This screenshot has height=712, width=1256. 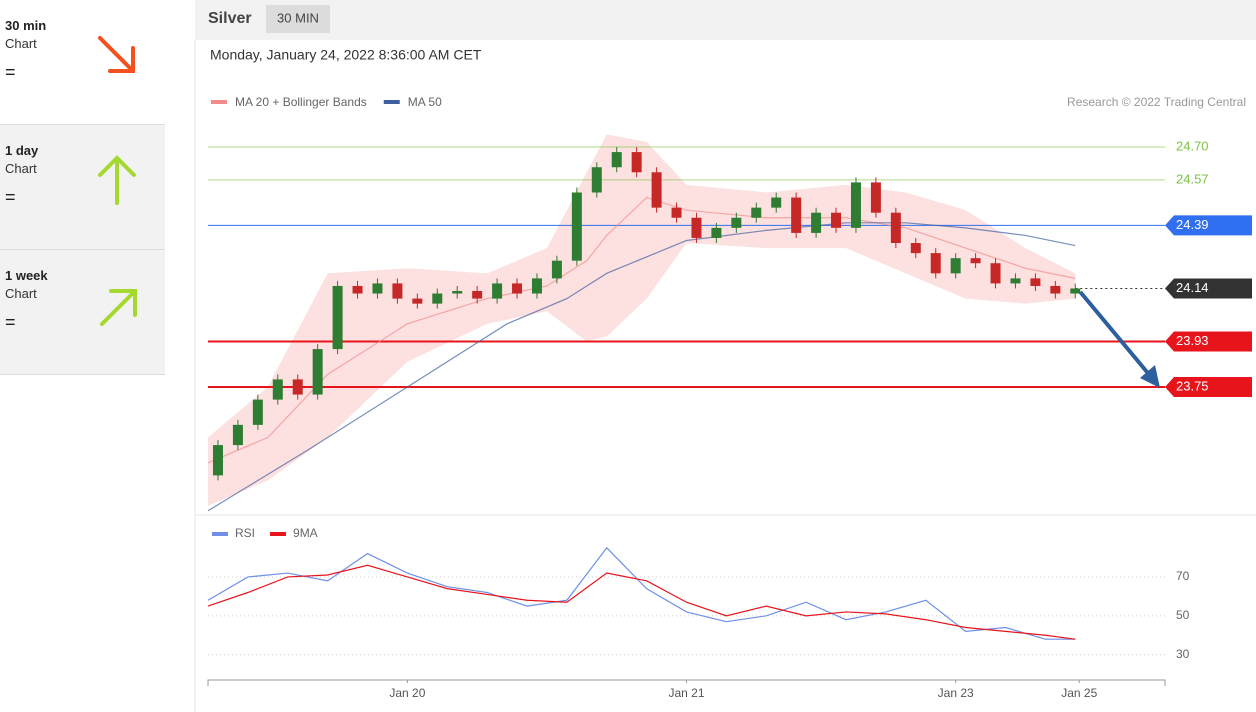 I want to click on level-label: 23.93, so click(x=1192, y=340).